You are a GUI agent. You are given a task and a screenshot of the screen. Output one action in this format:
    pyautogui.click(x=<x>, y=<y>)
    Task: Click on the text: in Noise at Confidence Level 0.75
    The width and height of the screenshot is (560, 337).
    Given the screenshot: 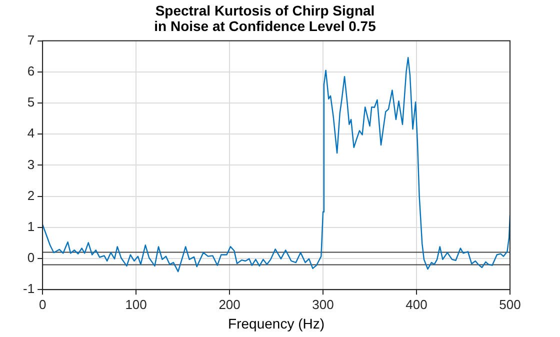 What is the action you would take?
    pyautogui.click(x=265, y=26)
    